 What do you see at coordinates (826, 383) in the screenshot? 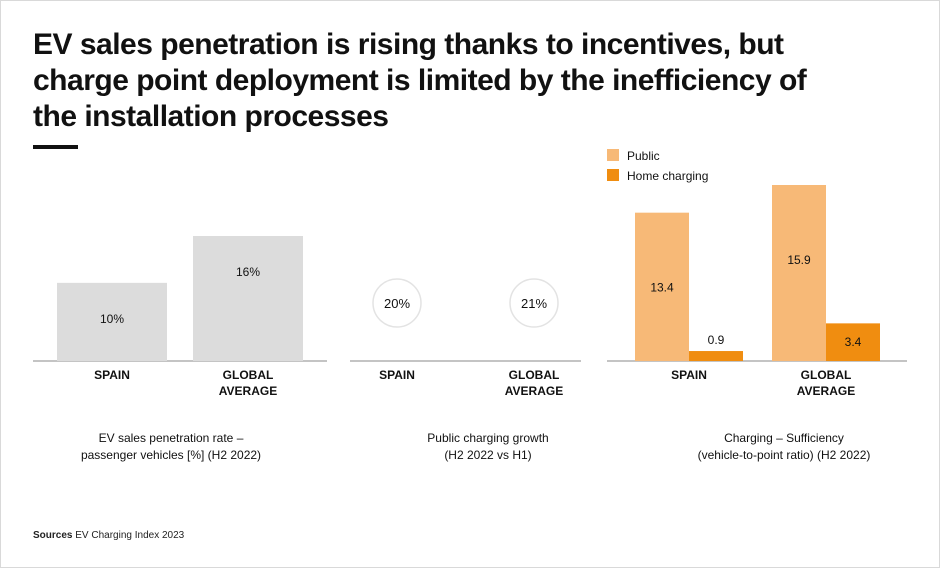
I see `panel3-category-label-1: GLOBAL AVERAGE` at bounding box center [826, 383].